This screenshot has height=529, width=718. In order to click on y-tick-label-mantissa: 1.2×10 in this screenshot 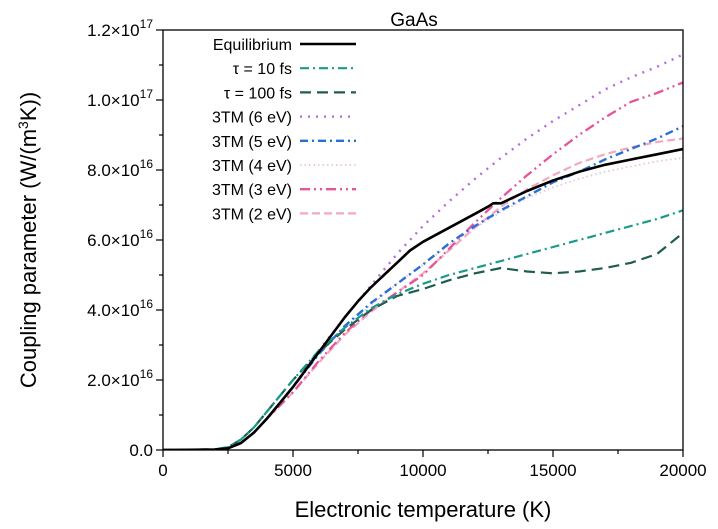, I will do `click(113, 30)`.